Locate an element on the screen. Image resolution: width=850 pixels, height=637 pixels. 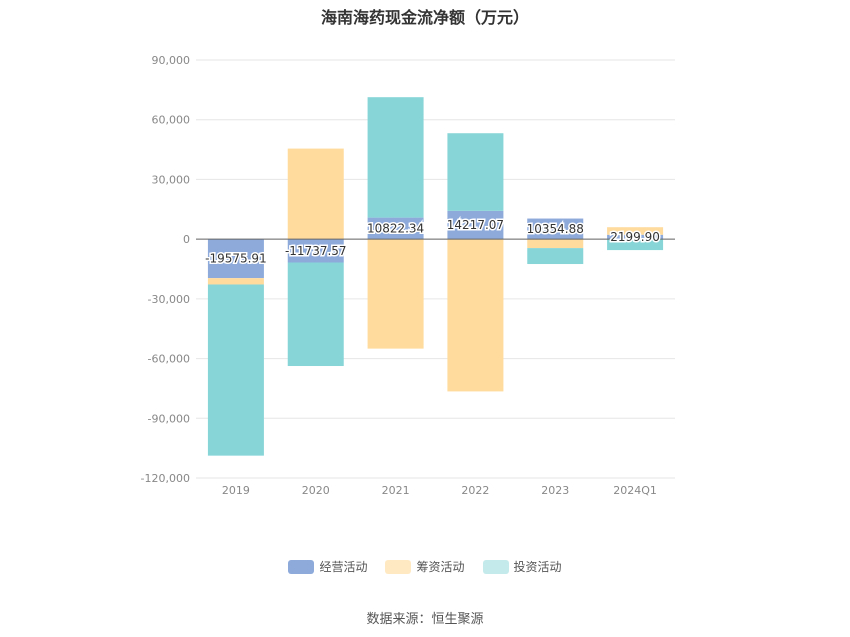
y-tick-label: 60,000 is located at coordinates (171, 120).